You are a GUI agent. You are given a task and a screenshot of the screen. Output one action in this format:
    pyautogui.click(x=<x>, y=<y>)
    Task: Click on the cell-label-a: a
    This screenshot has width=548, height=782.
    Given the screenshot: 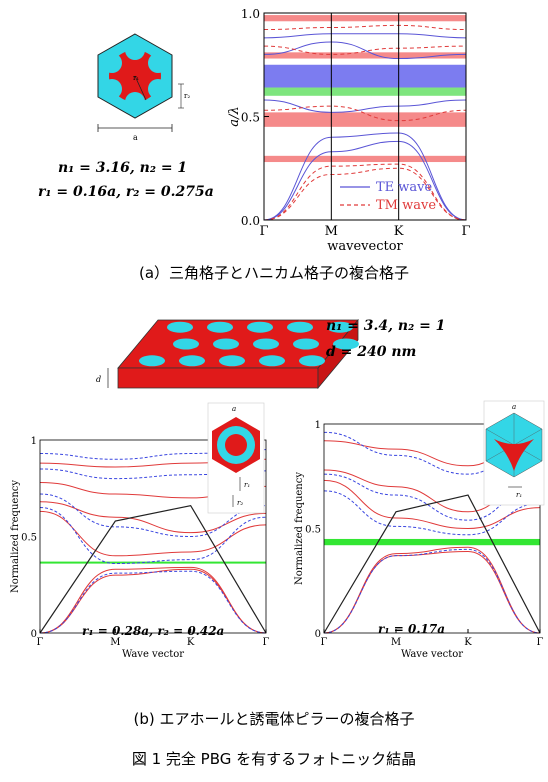 What is the action you would take?
    pyautogui.click(x=135, y=137)
    